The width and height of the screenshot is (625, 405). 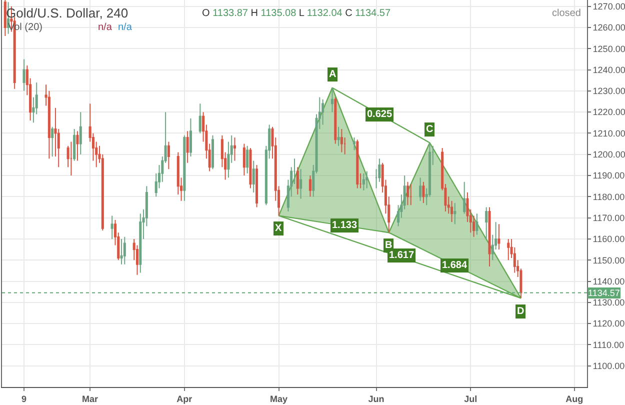 I want to click on ref-line-label: 1134.57, so click(x=604, y=293).